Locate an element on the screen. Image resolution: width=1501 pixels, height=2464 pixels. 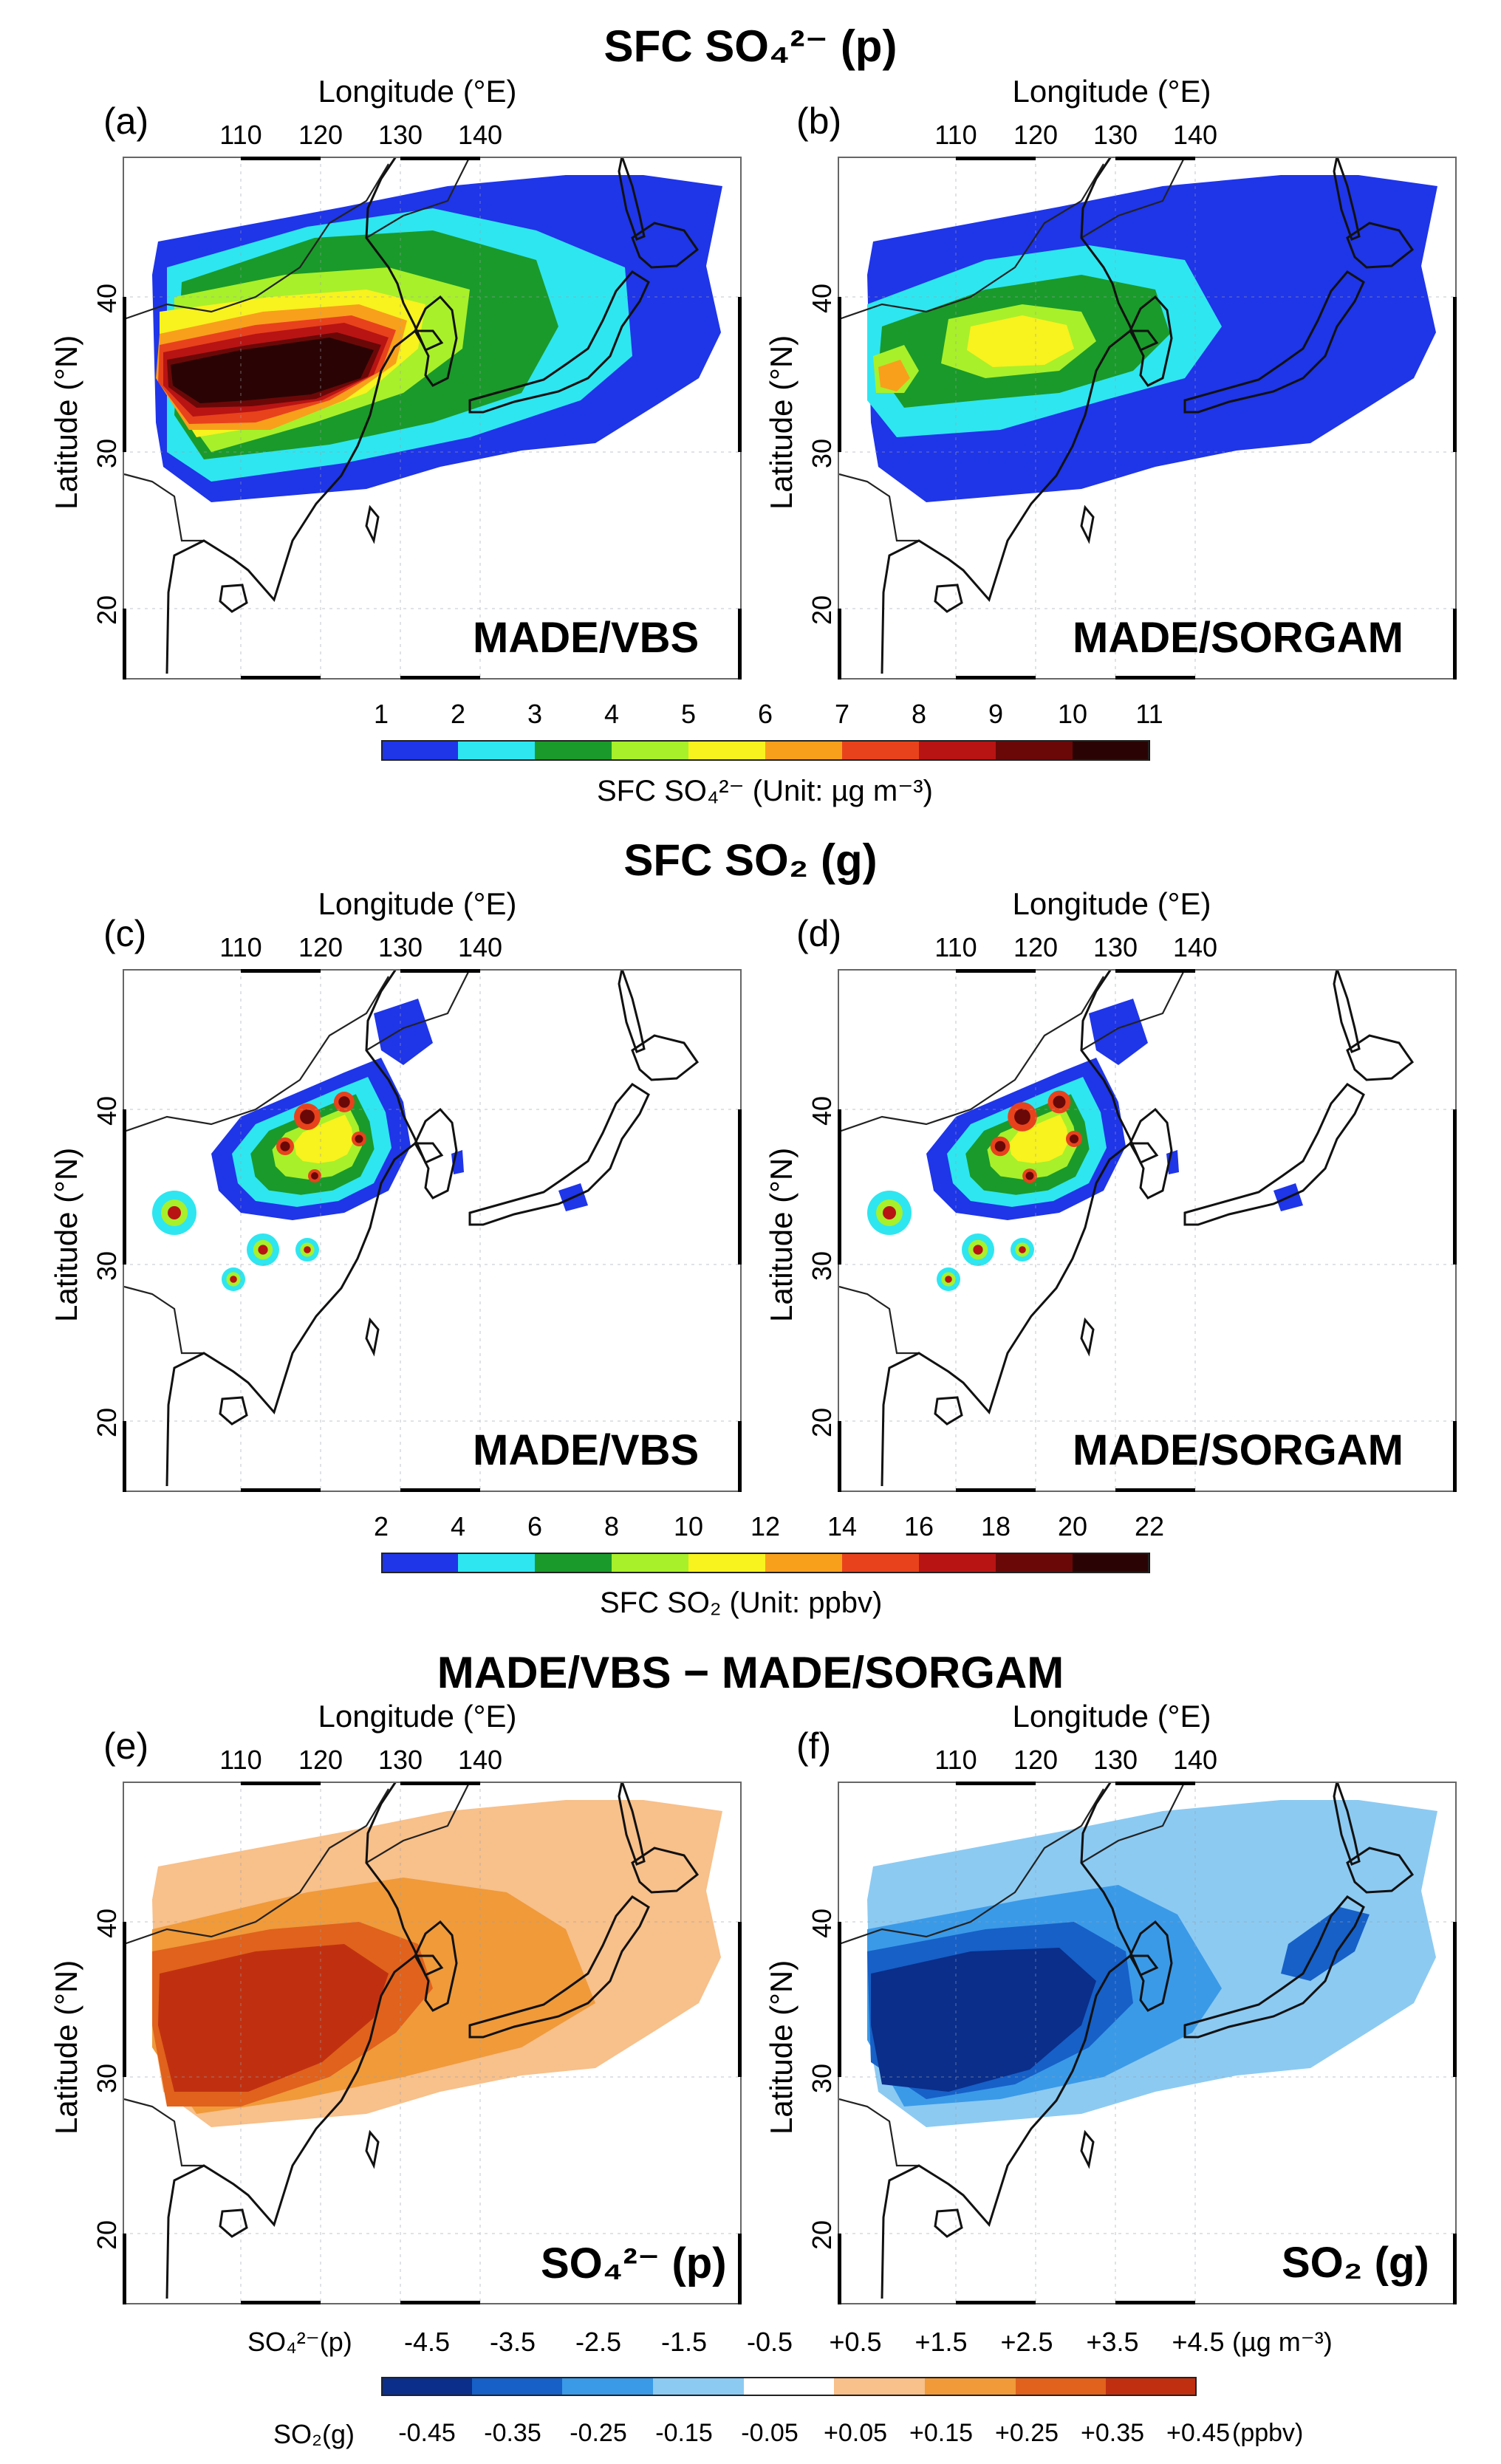
map-panel-c is located at coordinates (432, 1230).